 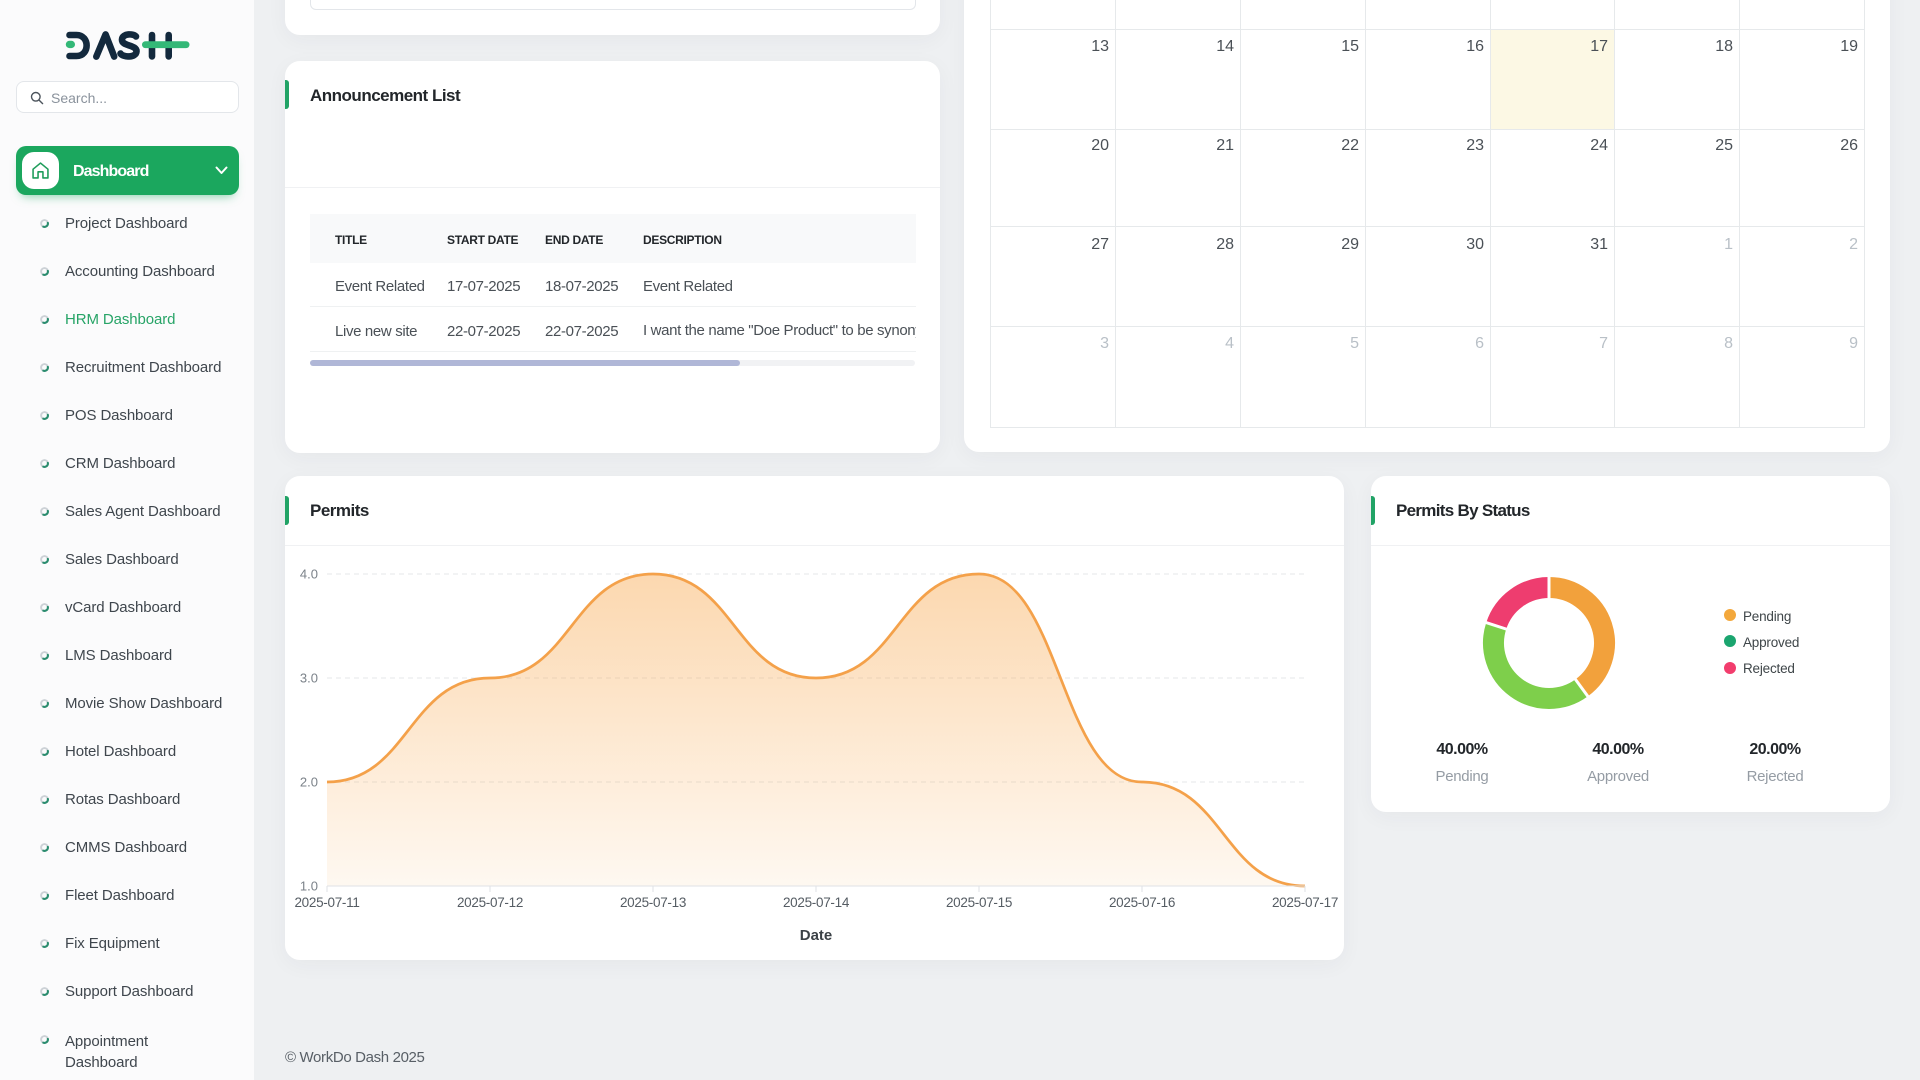 What do you see at coordinates (1305, 902) in the screenshot?
I see `svg-text: 2025-07-17` at bounding box center [1305, 902].